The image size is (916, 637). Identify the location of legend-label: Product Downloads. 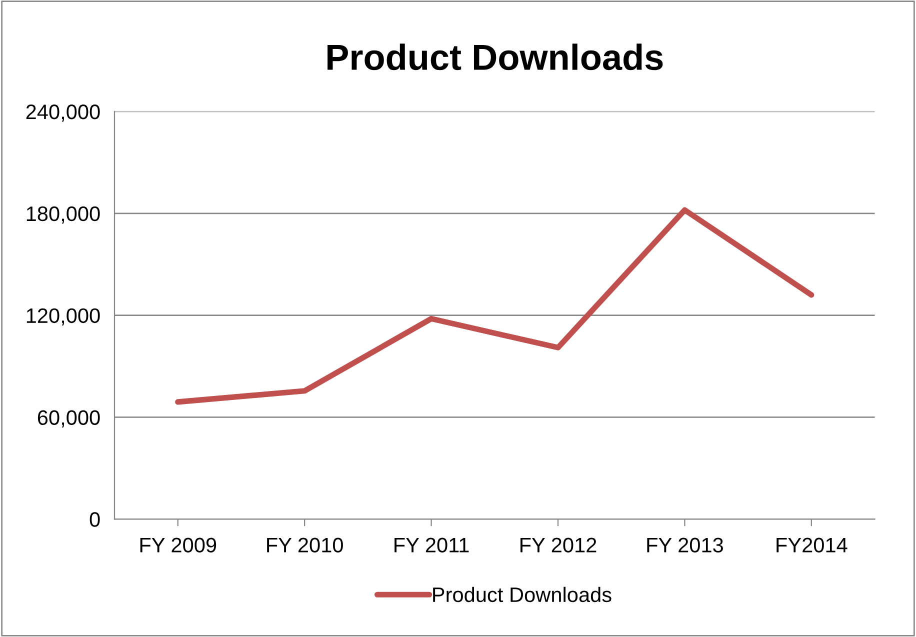
(522, 594).